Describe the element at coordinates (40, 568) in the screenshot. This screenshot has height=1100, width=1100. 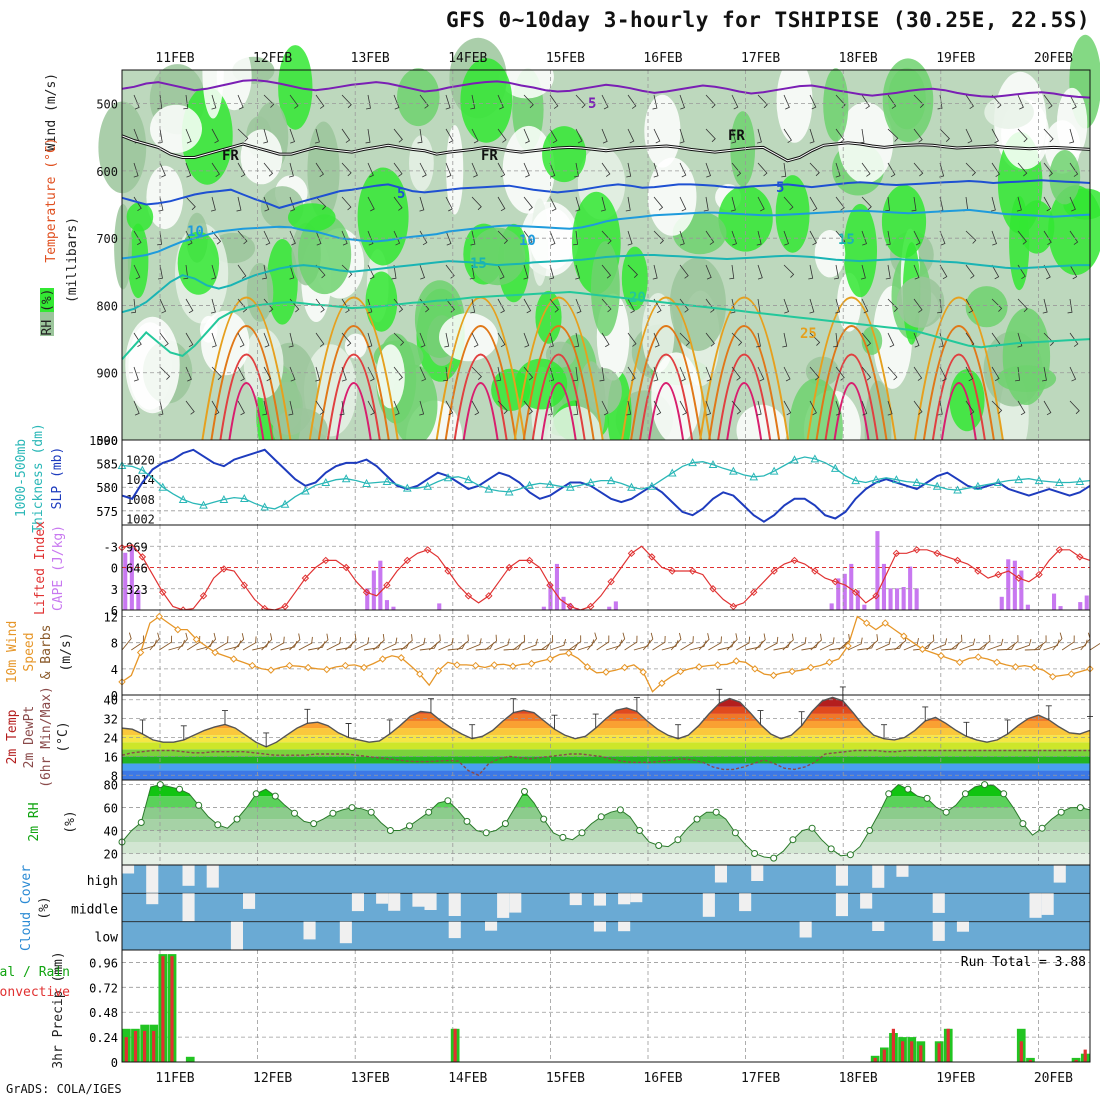
I see `axis-label: Lifted Index` at that location.